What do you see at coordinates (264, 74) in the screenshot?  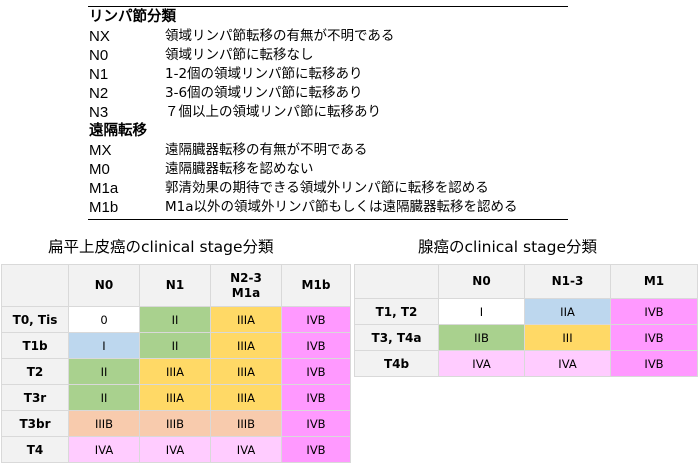 I see `definition-description: 1-2個の領域リンパ節に転移あり` at bounding box center [264, 74].